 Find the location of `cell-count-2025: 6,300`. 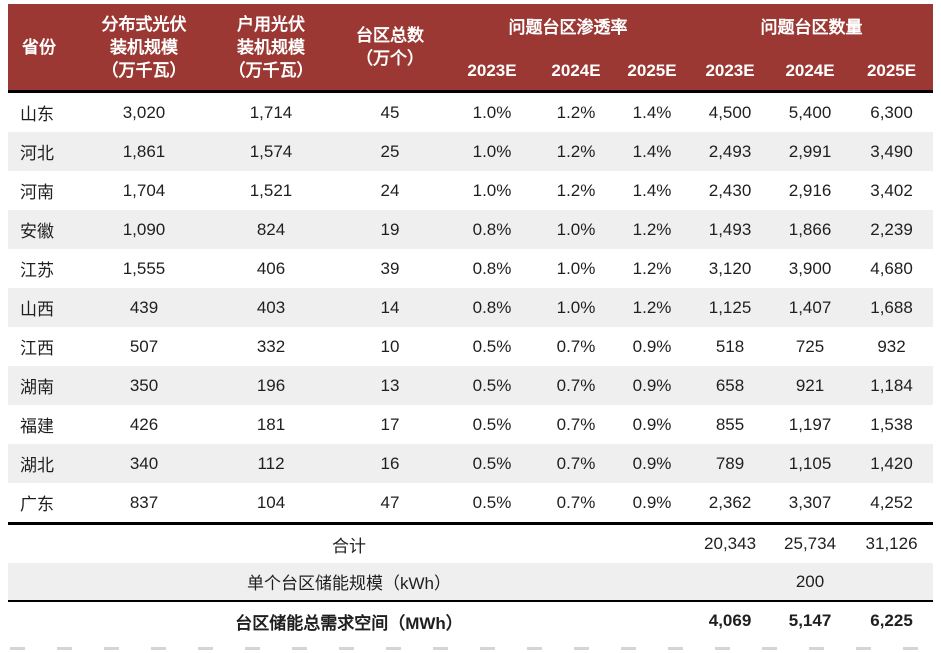

cell-count-2025: 6,300 is located at coordinates (891, 112).